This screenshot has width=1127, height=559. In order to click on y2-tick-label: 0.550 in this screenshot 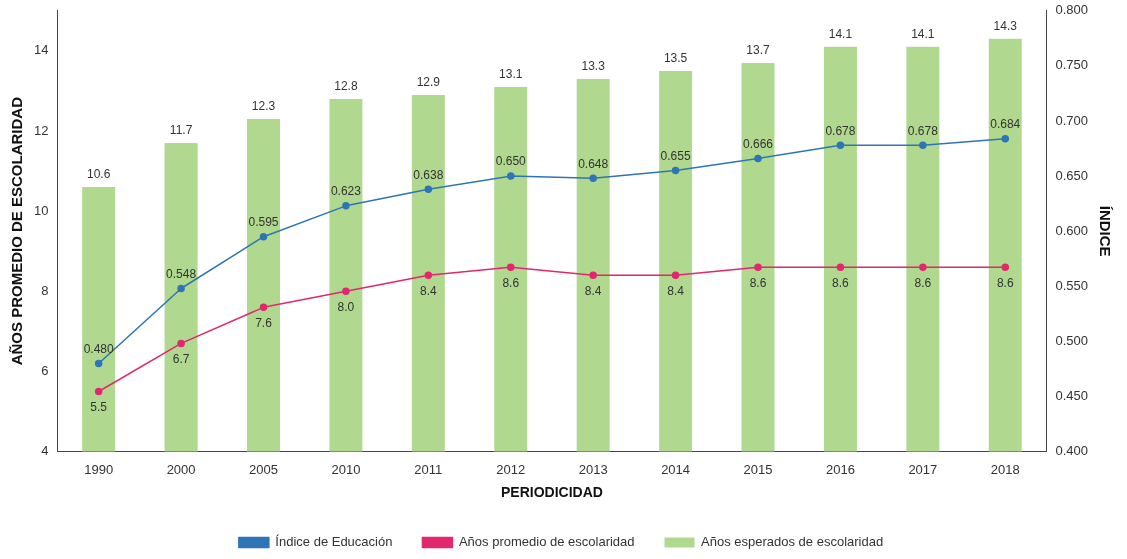, I will do `click(1072, 285)`.